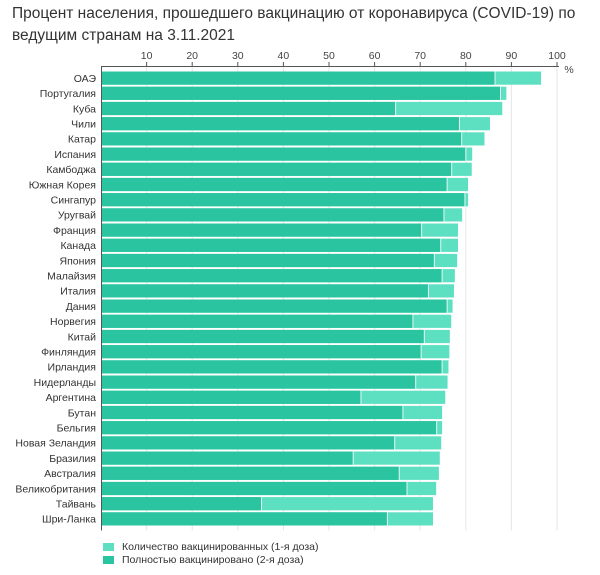  What do you see at coordinates (75, 155) in the screenshot?
I see `category-label: Испания` at bounding box center [75, 155].